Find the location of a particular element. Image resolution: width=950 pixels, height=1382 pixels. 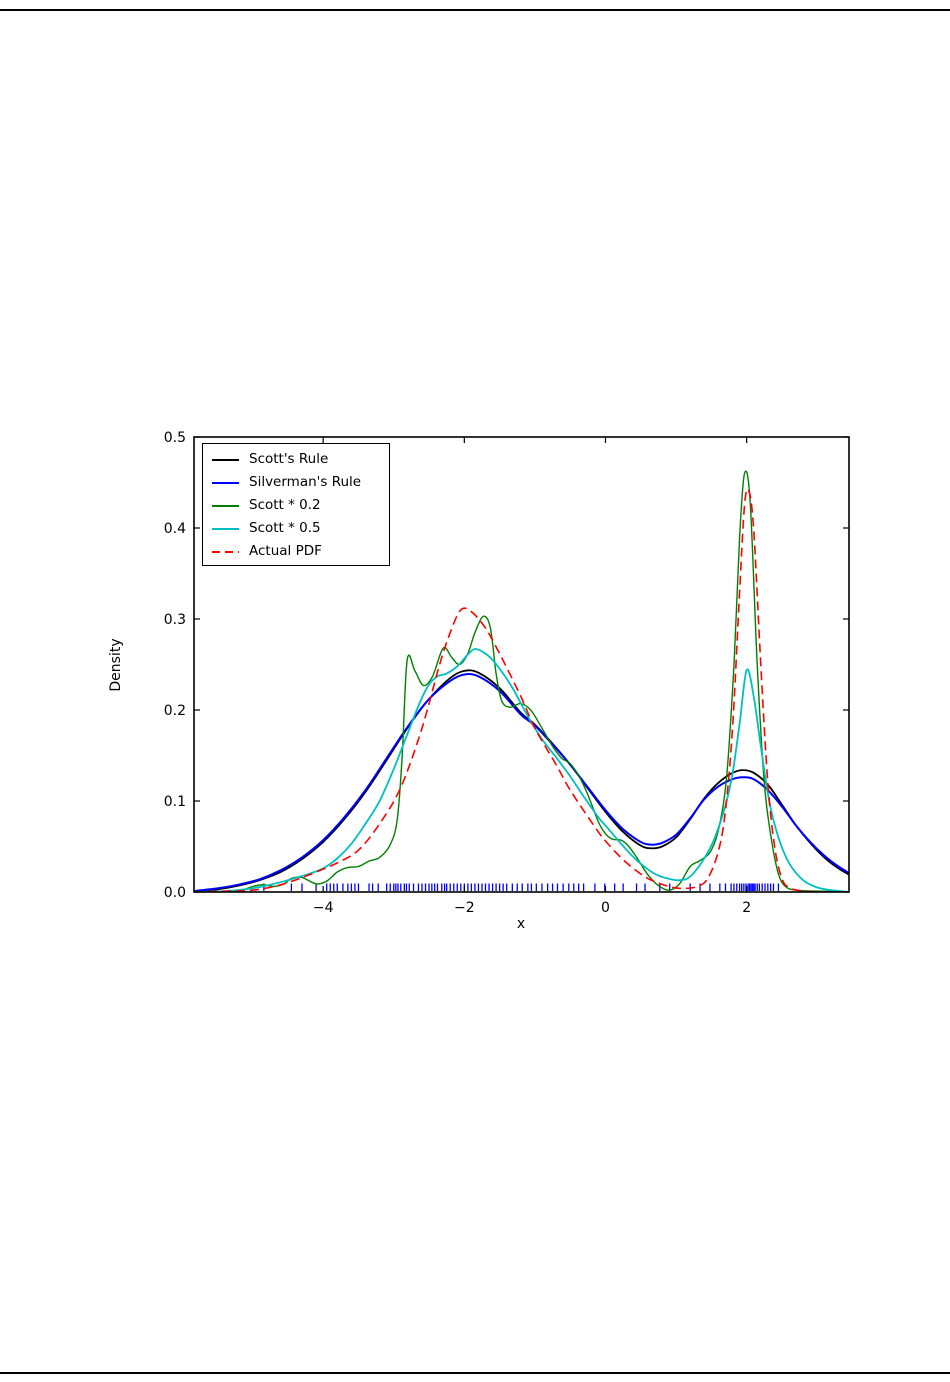

legend-label: Silverman's Rule is located at coordinates (305, 481).